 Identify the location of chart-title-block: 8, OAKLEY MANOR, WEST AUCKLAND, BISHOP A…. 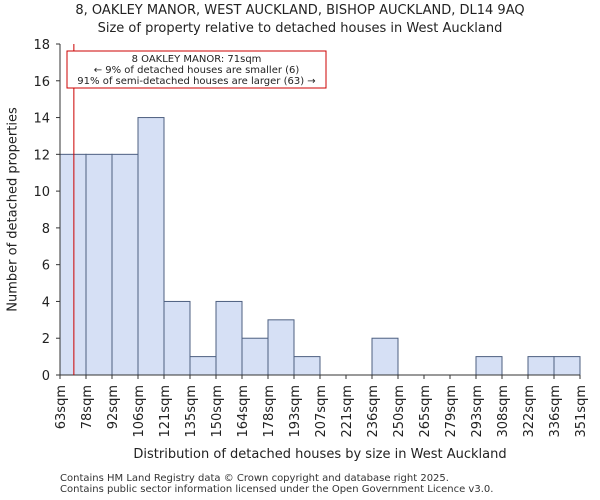
(300, 20).